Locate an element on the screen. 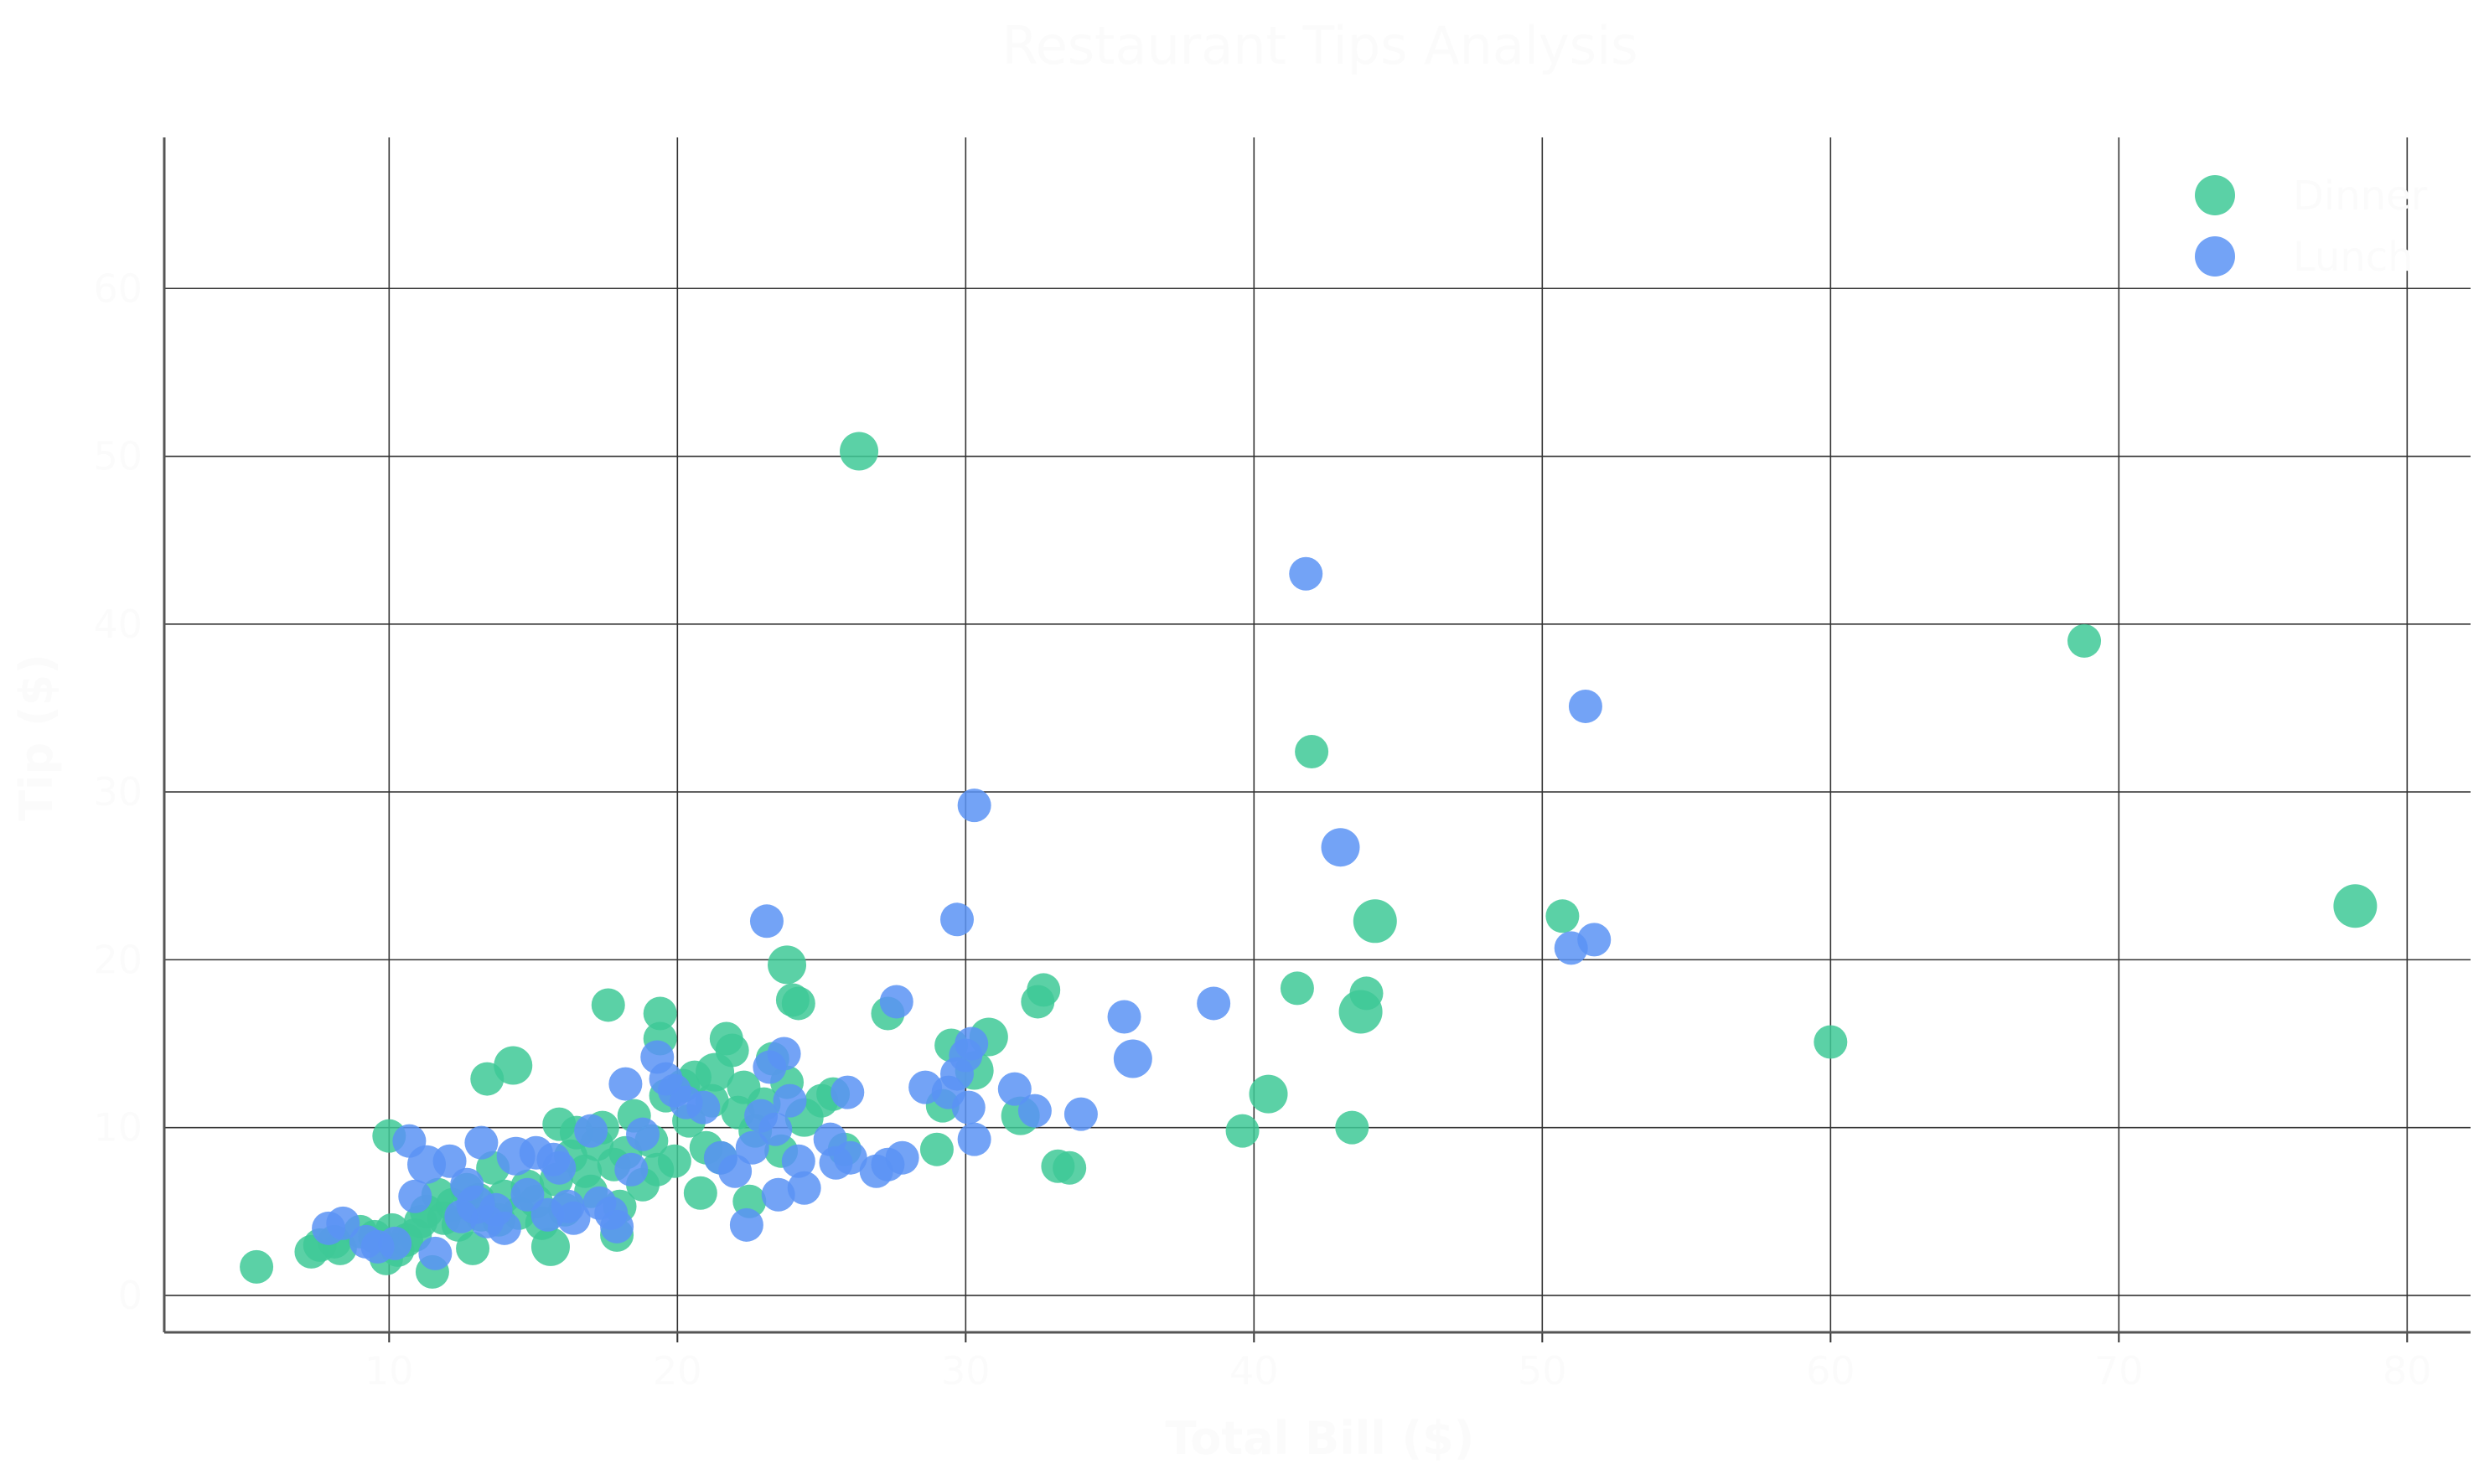  x-tick-label: 20 is located at coordinates (677, 1371).